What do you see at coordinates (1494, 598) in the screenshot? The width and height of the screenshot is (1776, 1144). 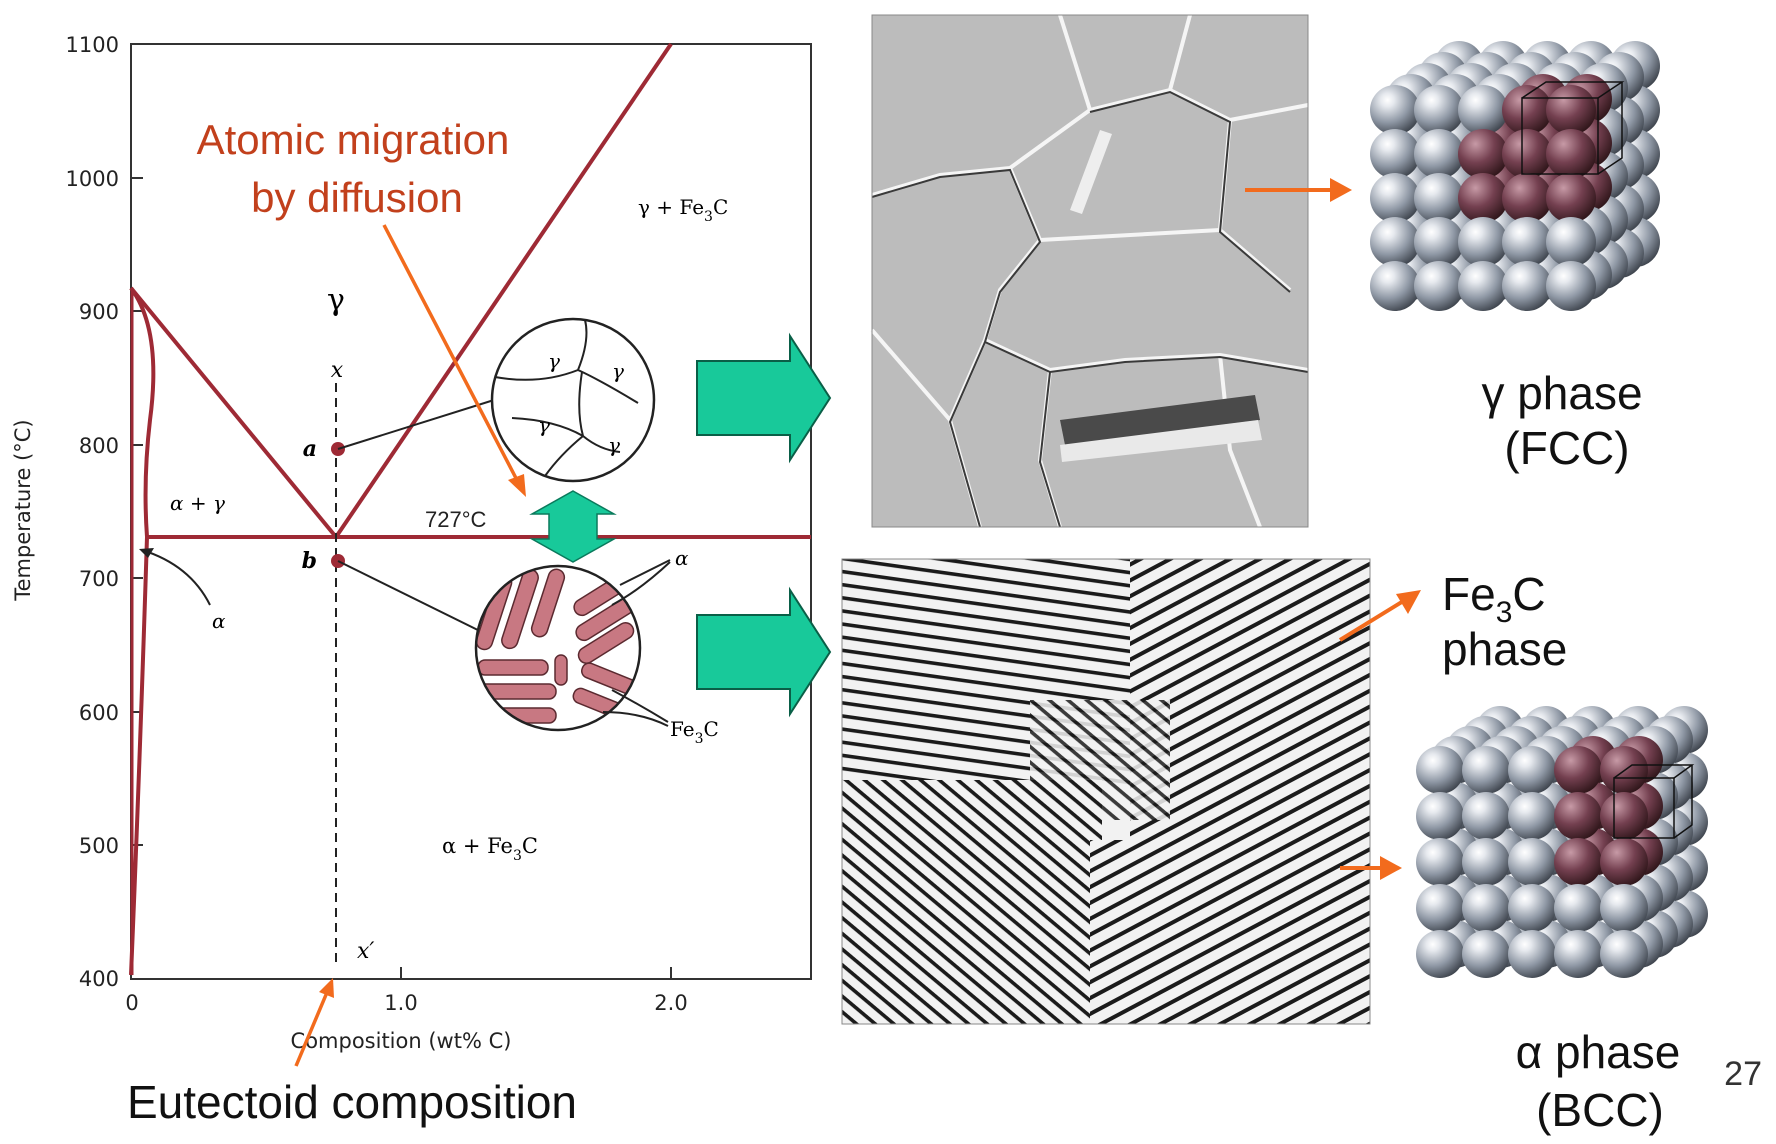 I see `fe3c-phase-label: Fe3C` at bounding box center [1494, 598].